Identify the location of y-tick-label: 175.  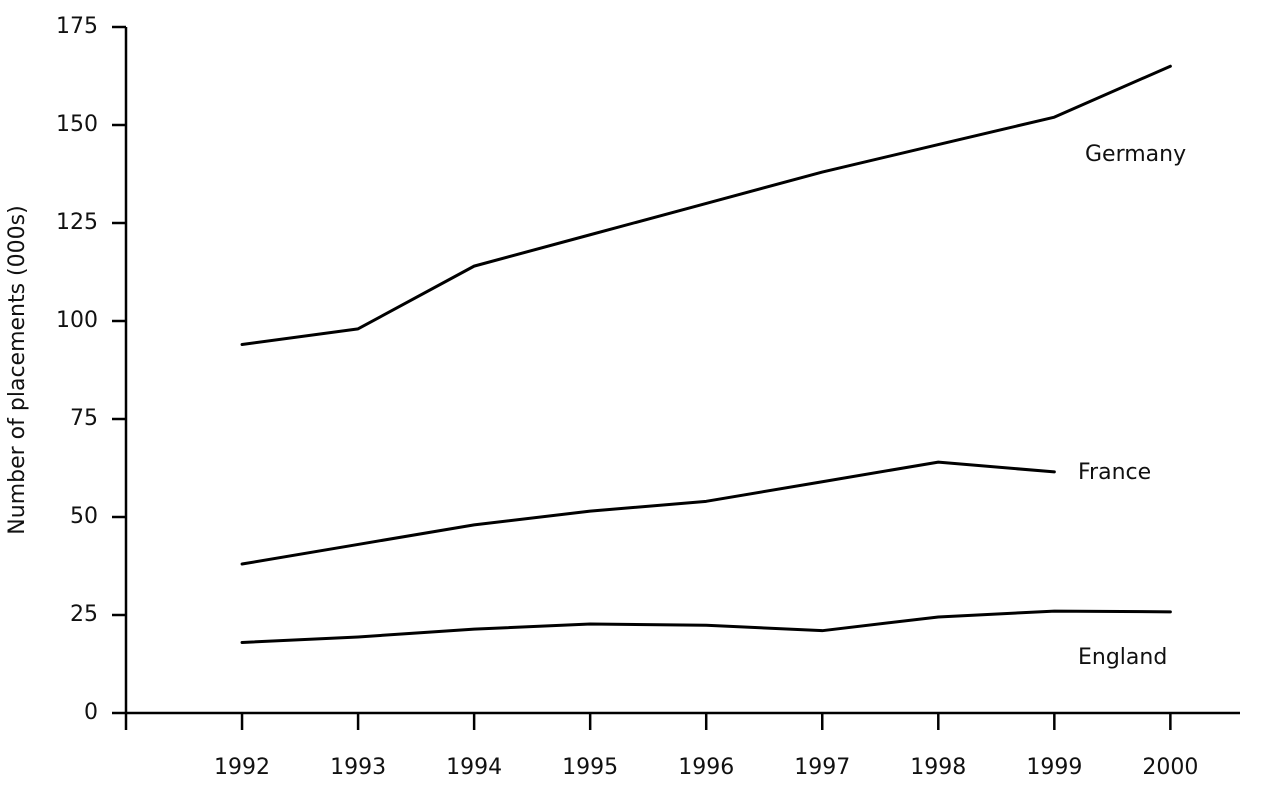
(77, 26).